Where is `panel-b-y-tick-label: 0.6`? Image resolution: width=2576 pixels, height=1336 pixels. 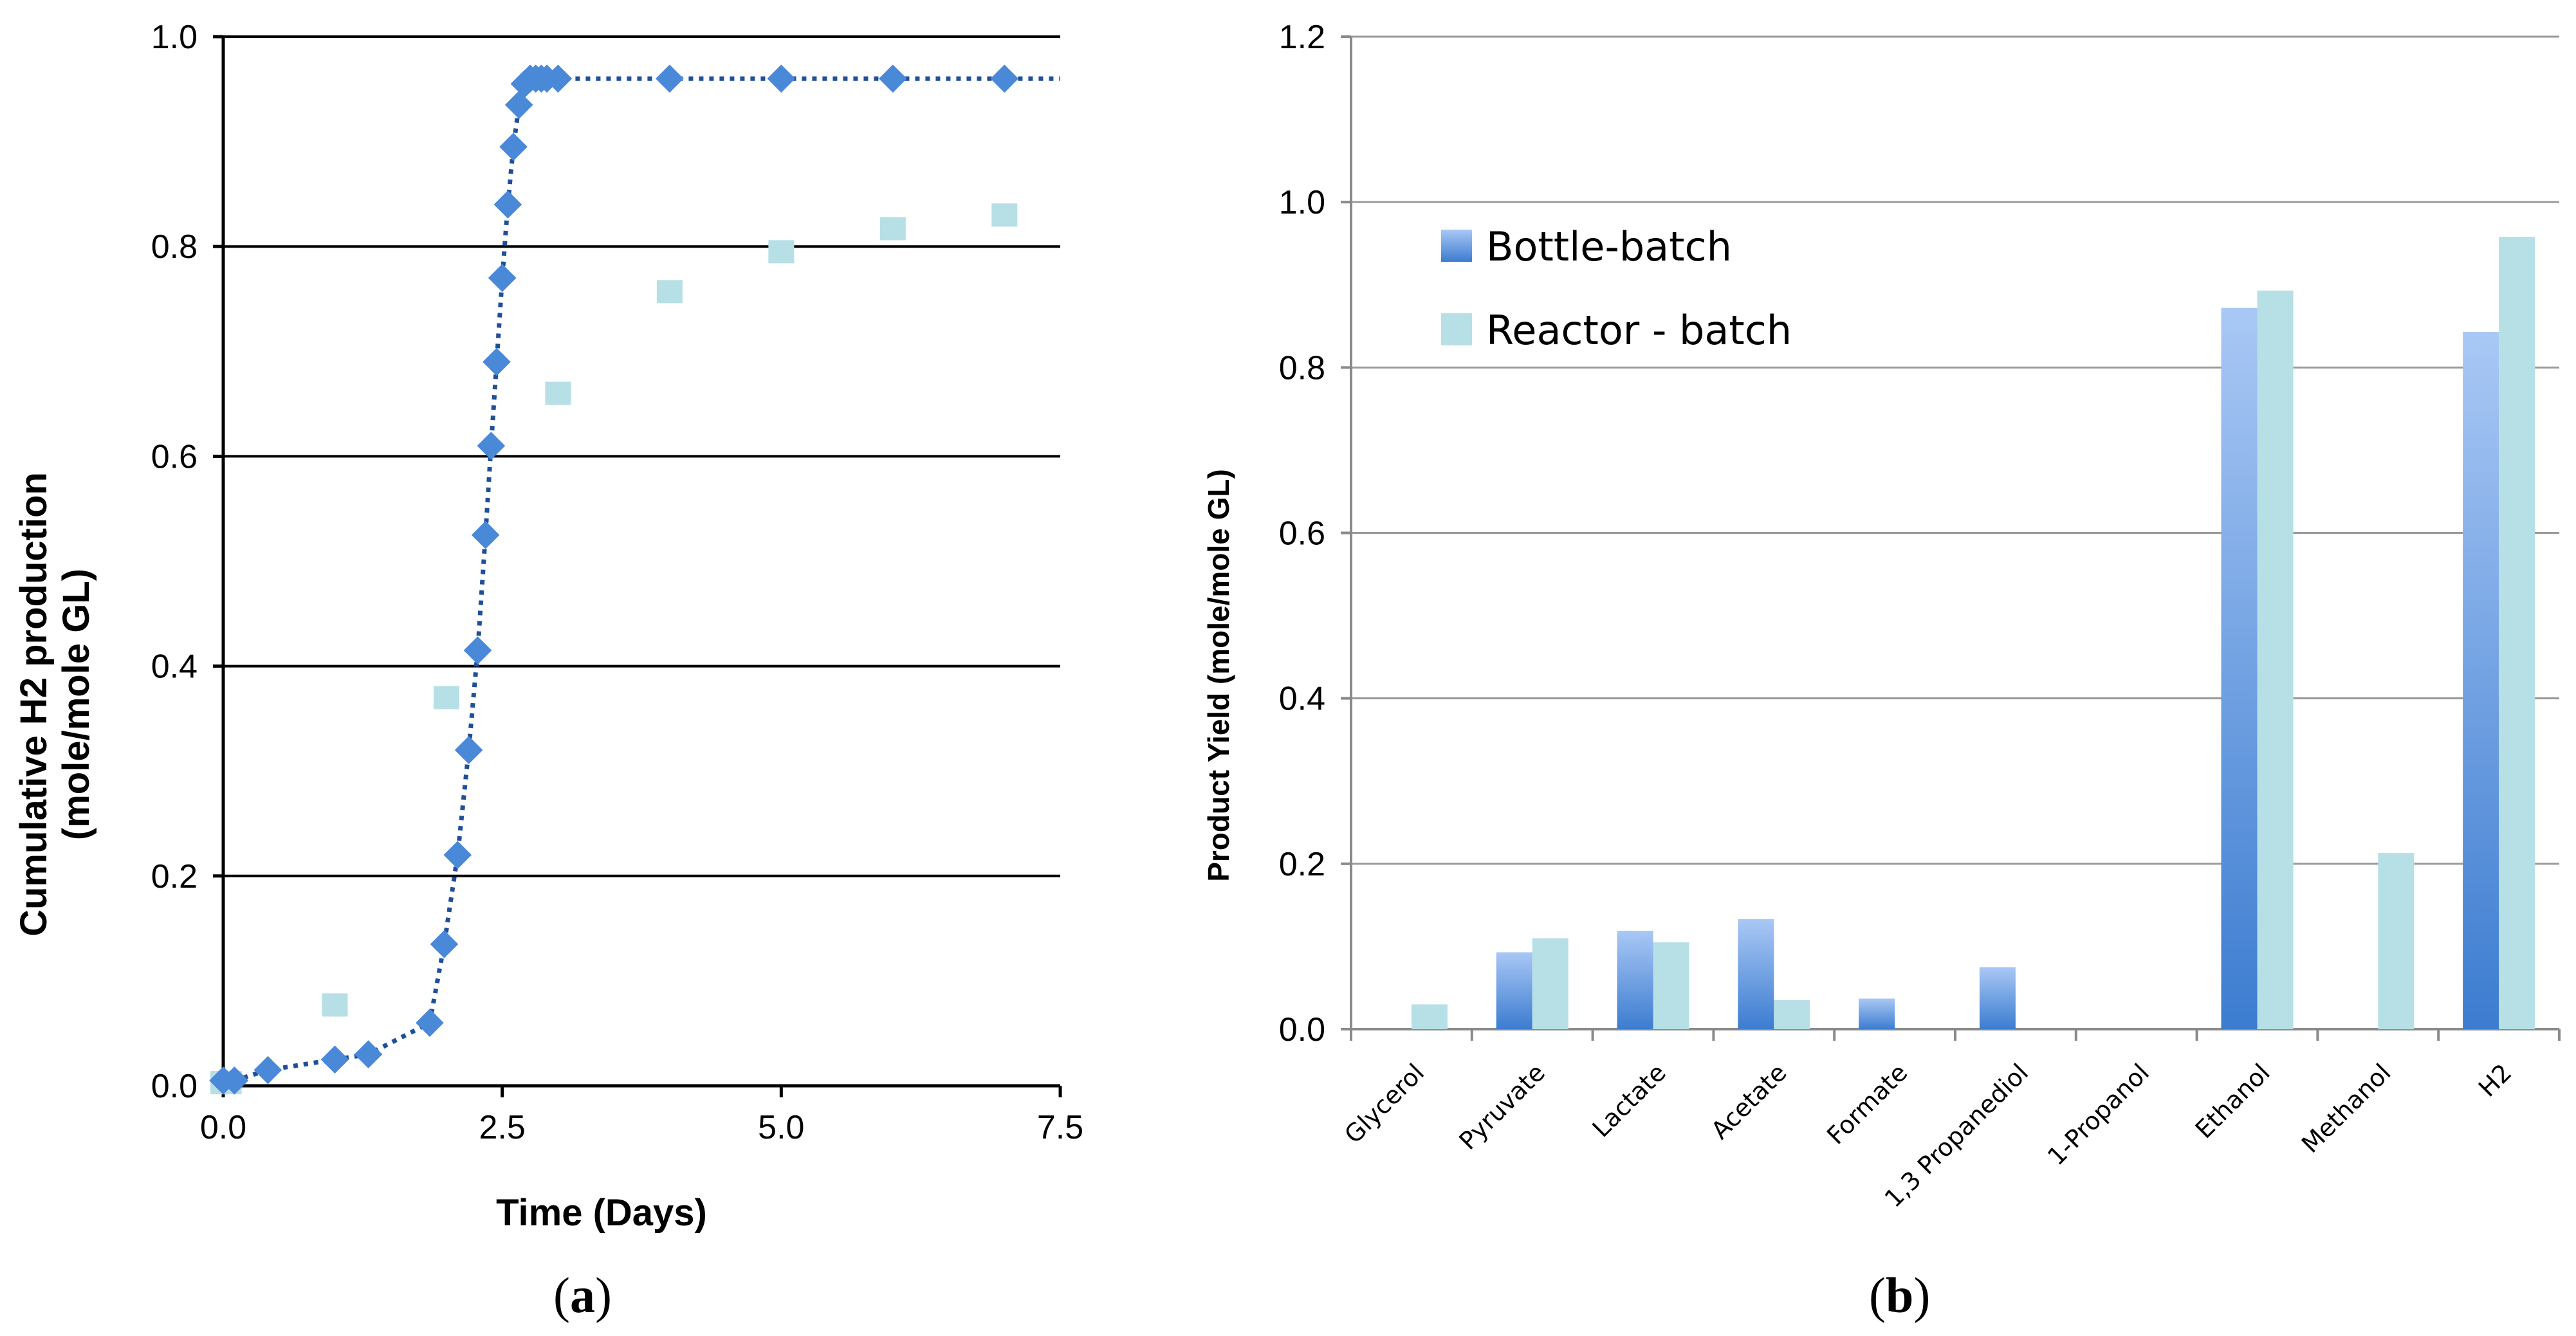 panel-b-y-tick-label: 0.6 is located at coordinates (1302, 534).